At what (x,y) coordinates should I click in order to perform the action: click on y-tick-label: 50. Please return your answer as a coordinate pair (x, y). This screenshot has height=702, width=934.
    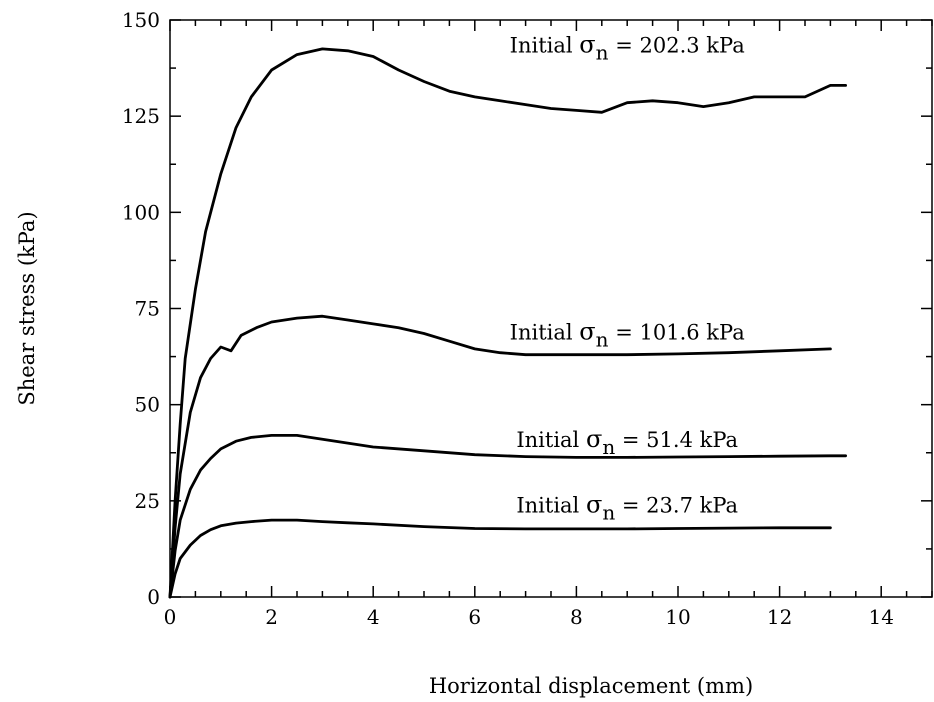
    Looking at the image, I should click on (147, 405).